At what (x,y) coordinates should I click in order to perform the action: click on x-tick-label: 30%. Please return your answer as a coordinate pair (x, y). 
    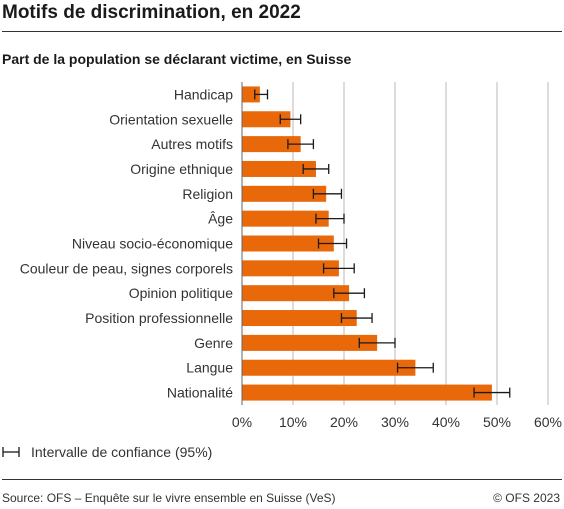
    Looking at the image, I should click on (395, 422).